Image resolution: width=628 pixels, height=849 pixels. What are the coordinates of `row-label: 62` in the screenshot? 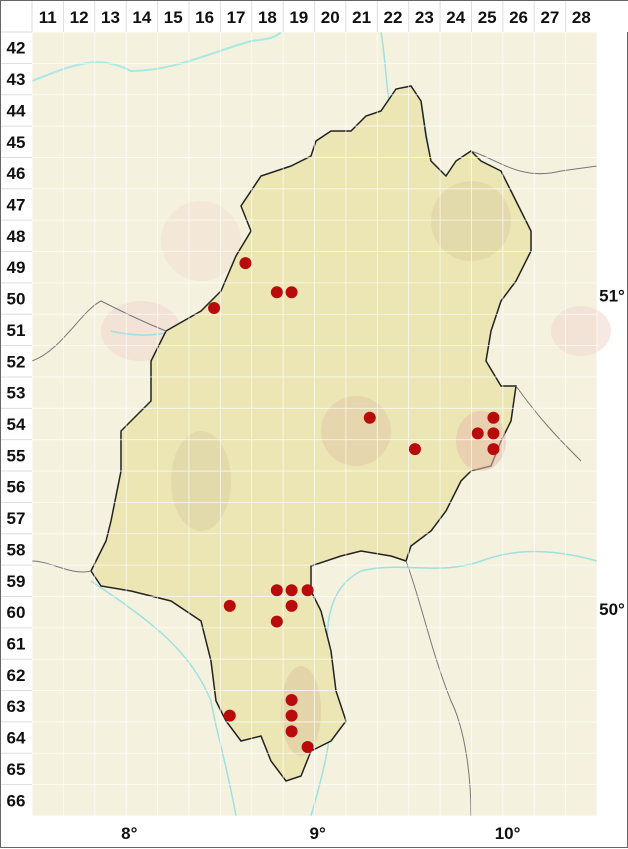 It's located at (16, 675).